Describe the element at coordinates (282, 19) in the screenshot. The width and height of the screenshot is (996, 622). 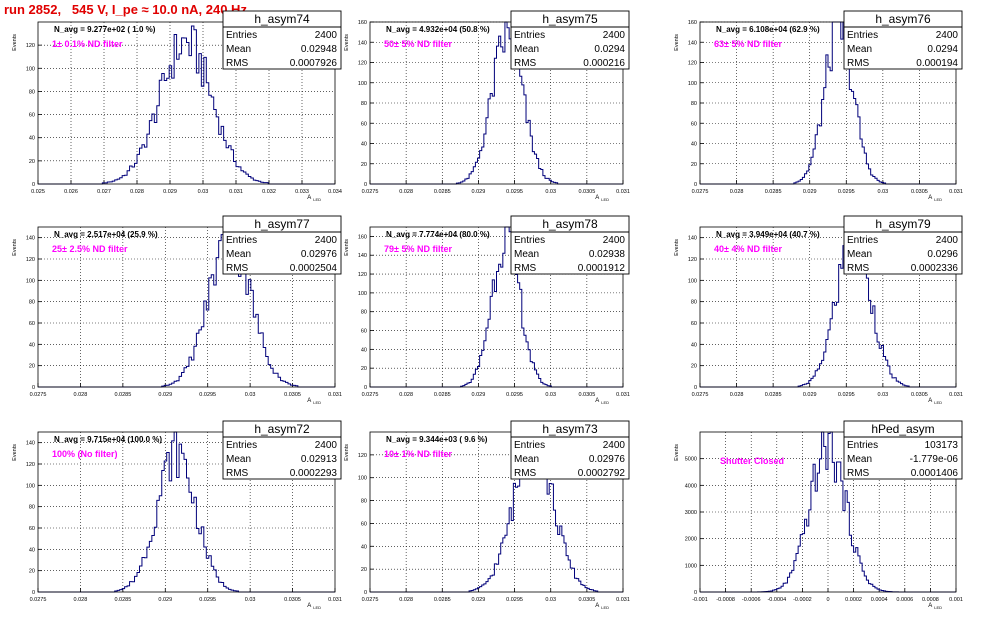
I see `histogram-name: h_asym74` at that location.